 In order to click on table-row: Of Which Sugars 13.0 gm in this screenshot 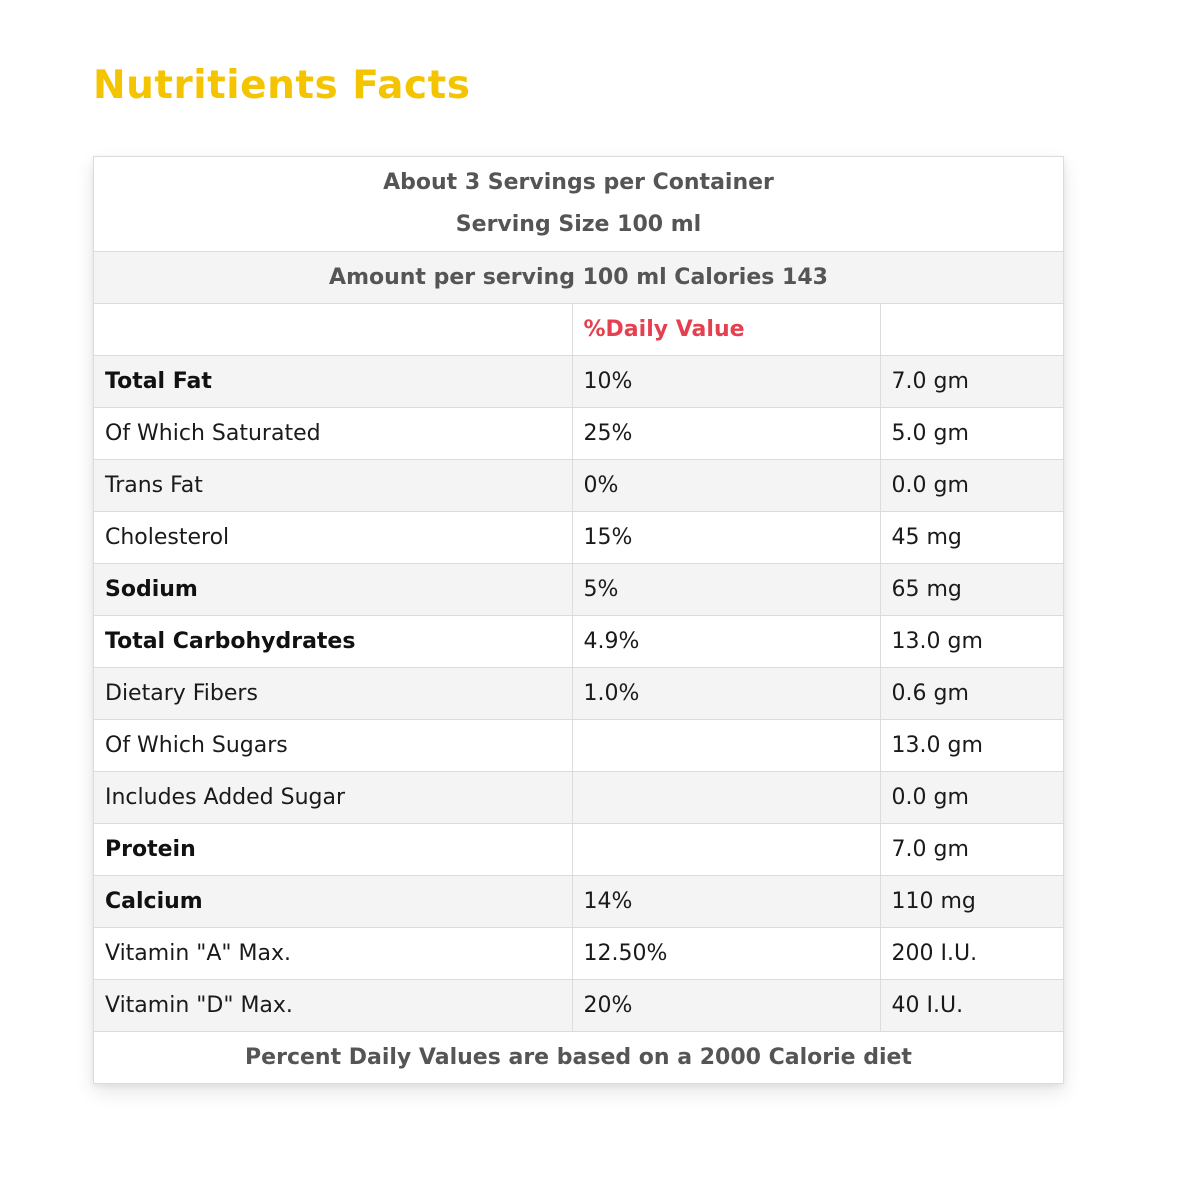, I will do `click(578, 745)`.